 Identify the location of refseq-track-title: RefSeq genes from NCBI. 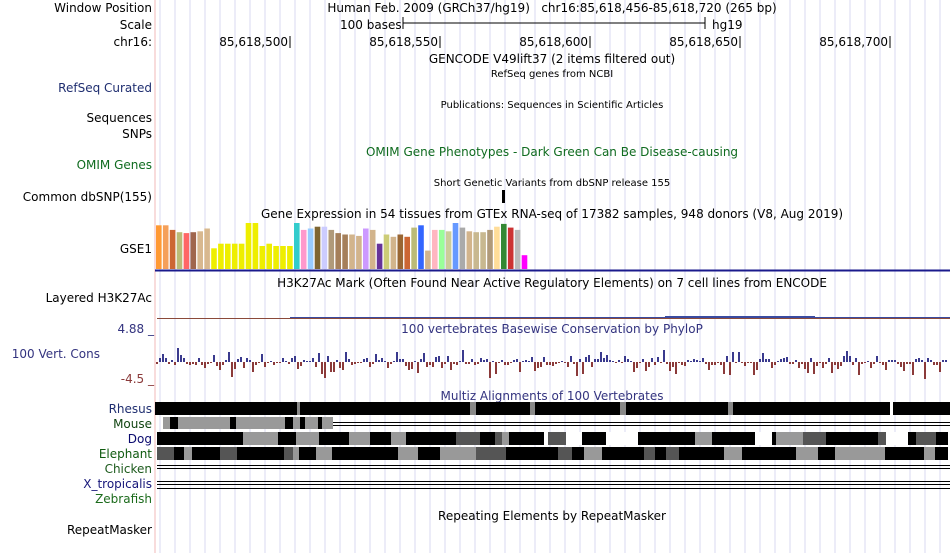
(552, 74).